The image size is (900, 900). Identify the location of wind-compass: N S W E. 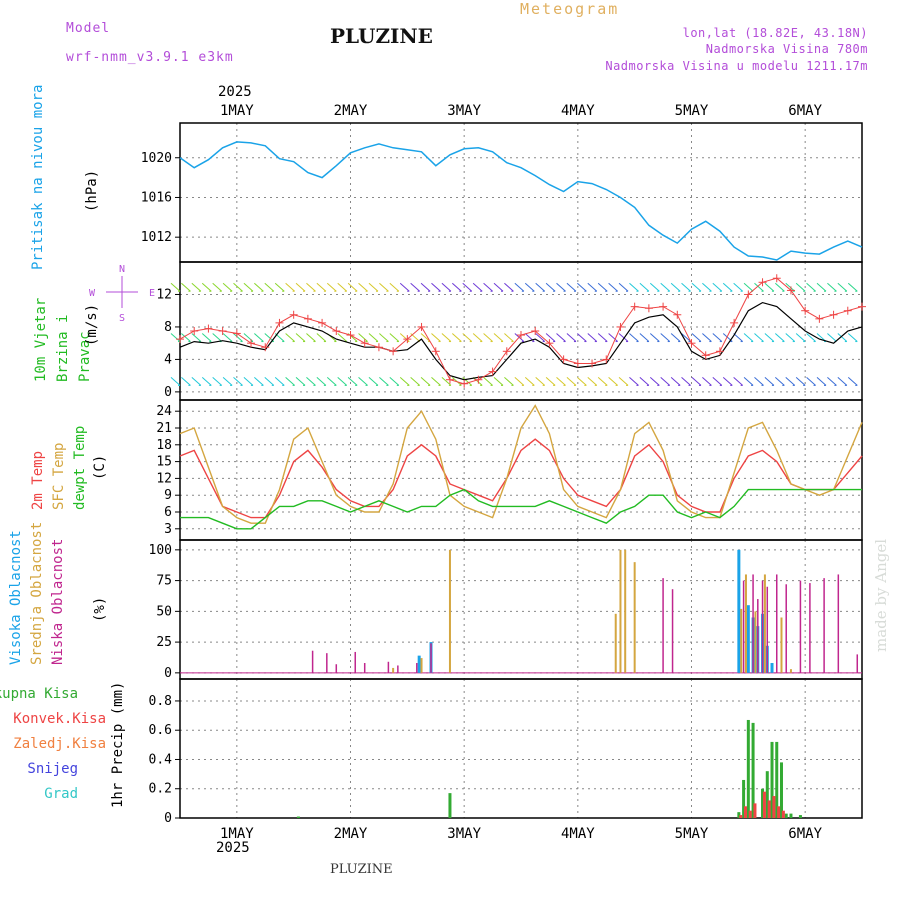
(122, 294).